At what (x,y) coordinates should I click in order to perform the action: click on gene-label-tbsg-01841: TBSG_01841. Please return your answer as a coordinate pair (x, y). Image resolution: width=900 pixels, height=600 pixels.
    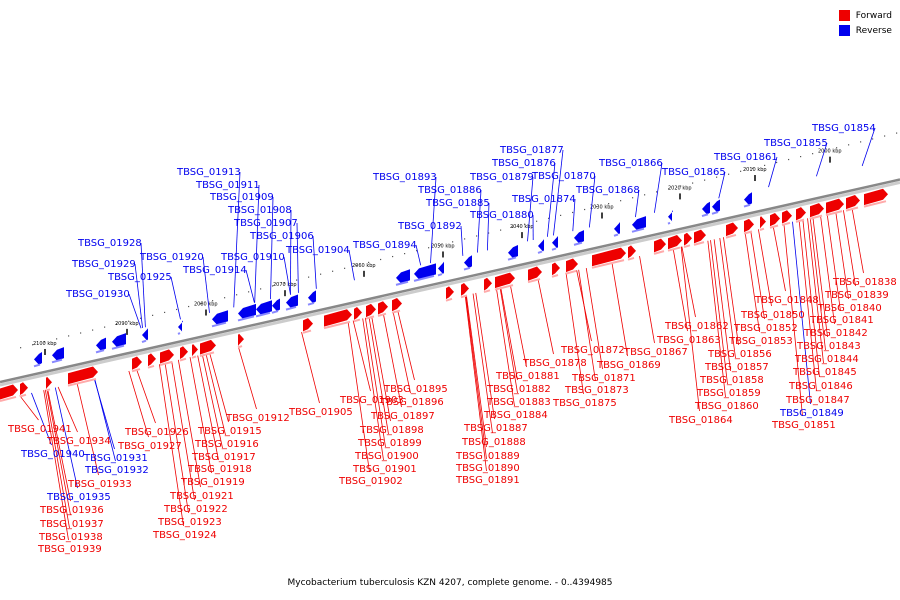
    Looking at the image, I should click on (841, 320).